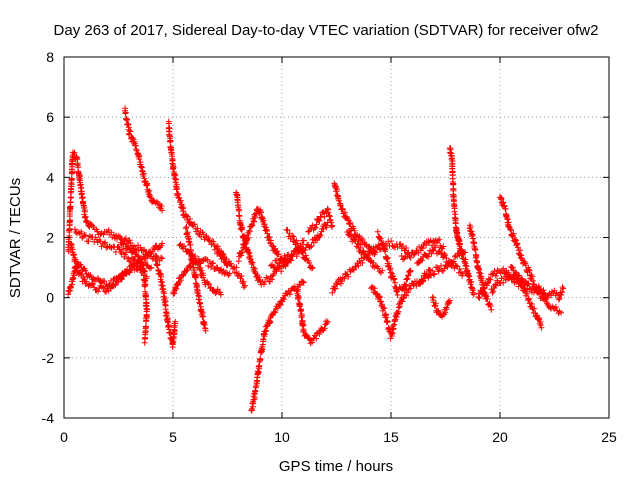  I want to click on x-tick-label: 5, so click(173, 437).